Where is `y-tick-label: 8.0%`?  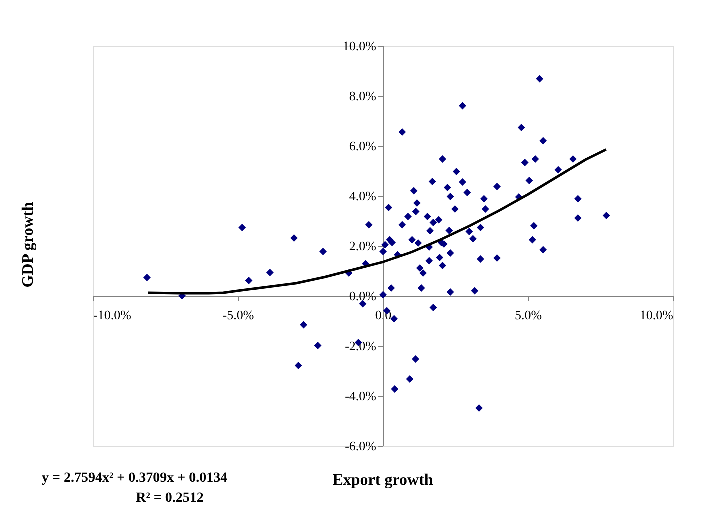 y-tick-label: 8.0% is located at coordinates (363, 96).